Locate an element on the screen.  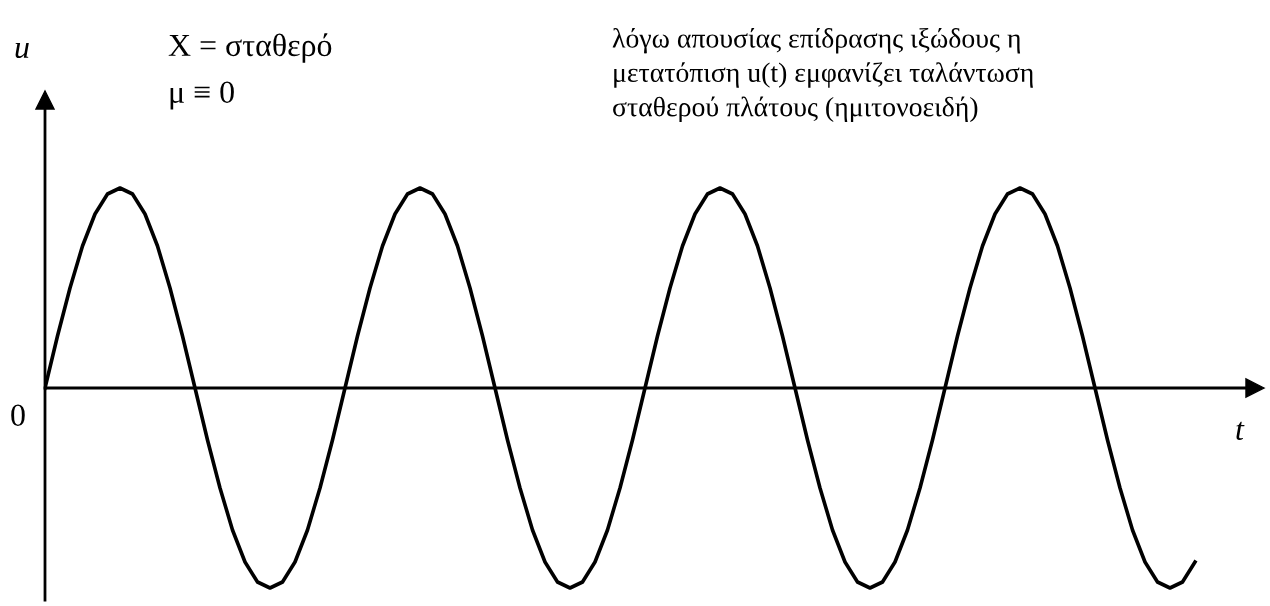
text: X = σταθερό is located at coordinates (250, 48).